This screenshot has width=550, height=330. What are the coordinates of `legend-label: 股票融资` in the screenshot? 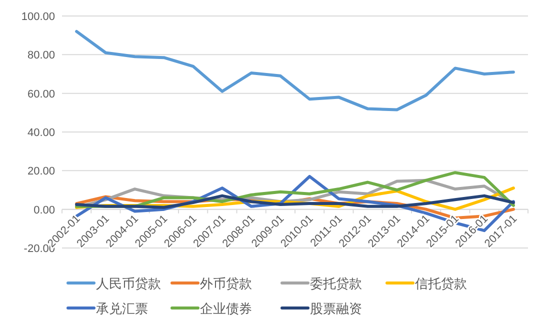 It's located at (336, 308).